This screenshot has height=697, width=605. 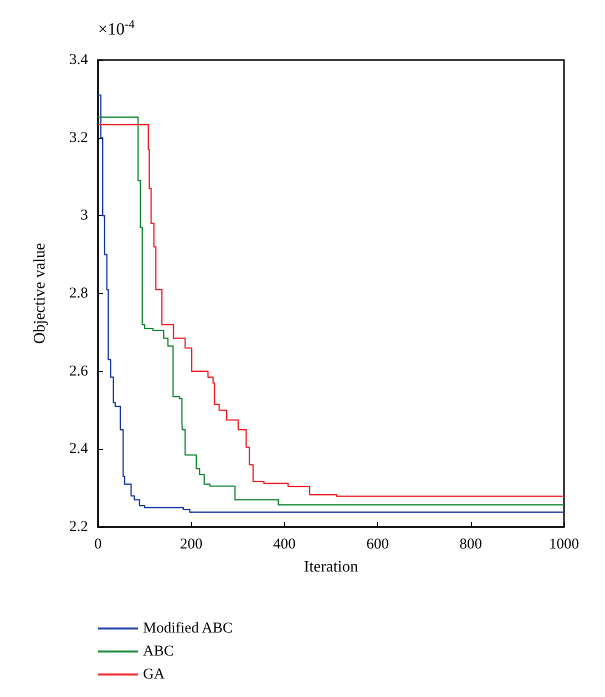 I want to click on y-tick-label: 2.4, so click(x=78, y=449).